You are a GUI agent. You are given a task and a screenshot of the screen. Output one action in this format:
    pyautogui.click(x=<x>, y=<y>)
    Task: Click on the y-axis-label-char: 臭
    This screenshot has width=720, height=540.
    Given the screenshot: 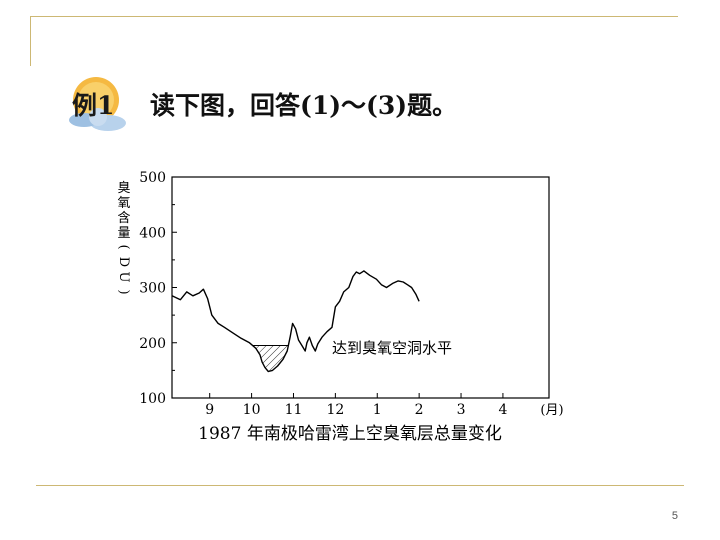 What is the action you would take?
    pyautogui.click(x=123, y=188)
    